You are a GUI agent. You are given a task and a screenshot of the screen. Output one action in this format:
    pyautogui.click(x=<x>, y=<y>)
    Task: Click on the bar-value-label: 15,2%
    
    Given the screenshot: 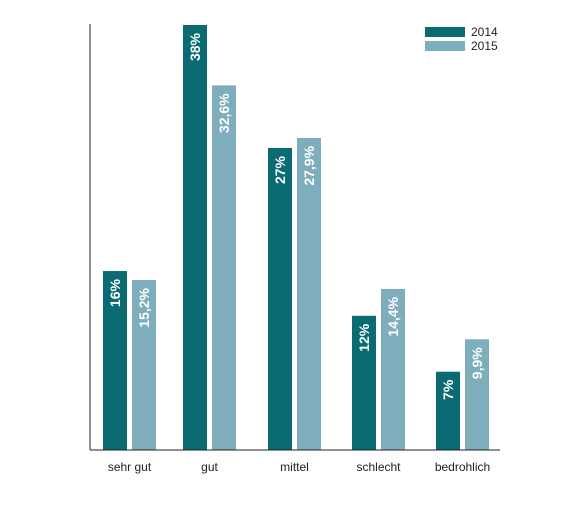 What is the action you would take?
    pyautogui.click(x=144, y=307)
    